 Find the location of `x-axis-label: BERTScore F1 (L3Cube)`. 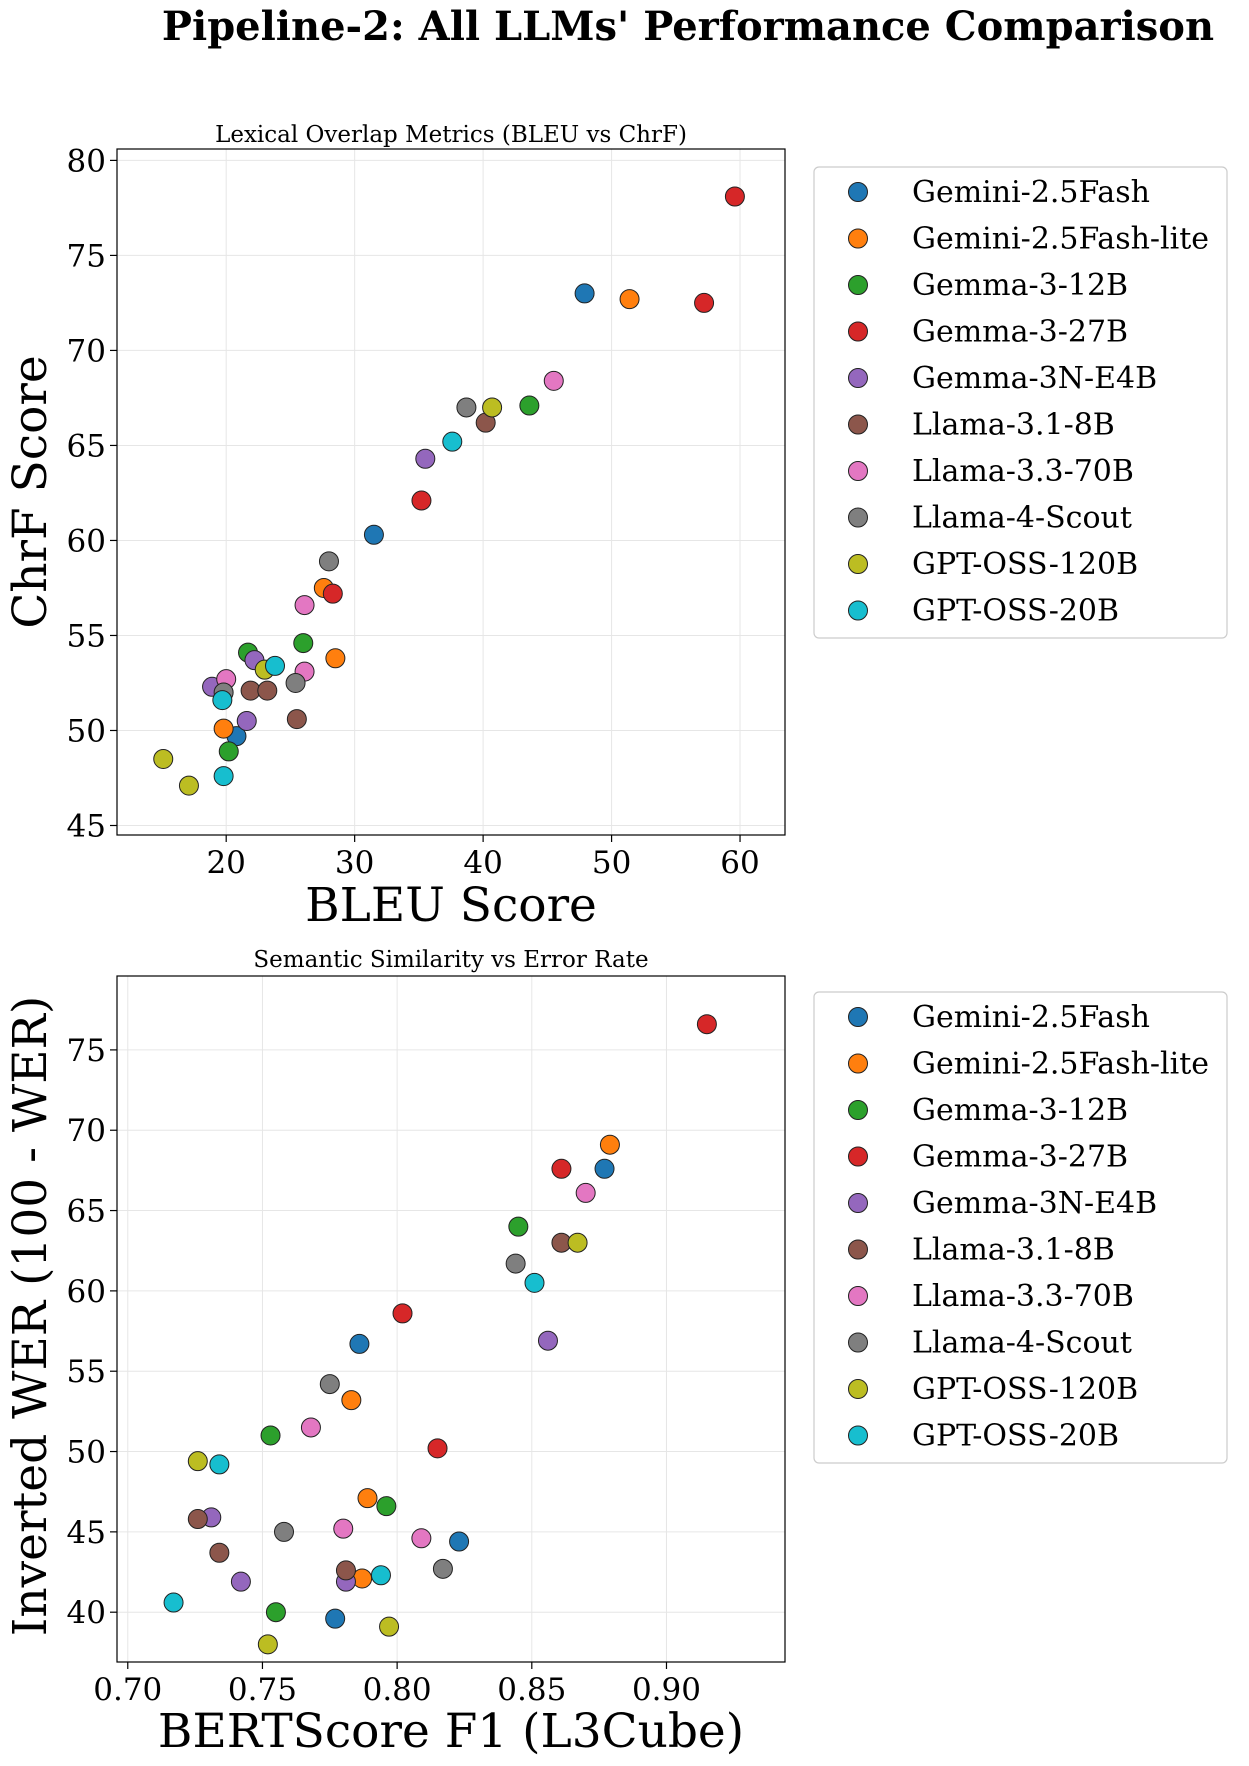

x-axis-label: BERTScore F1 (L3Cube) is located at coordinates (451, 1731).